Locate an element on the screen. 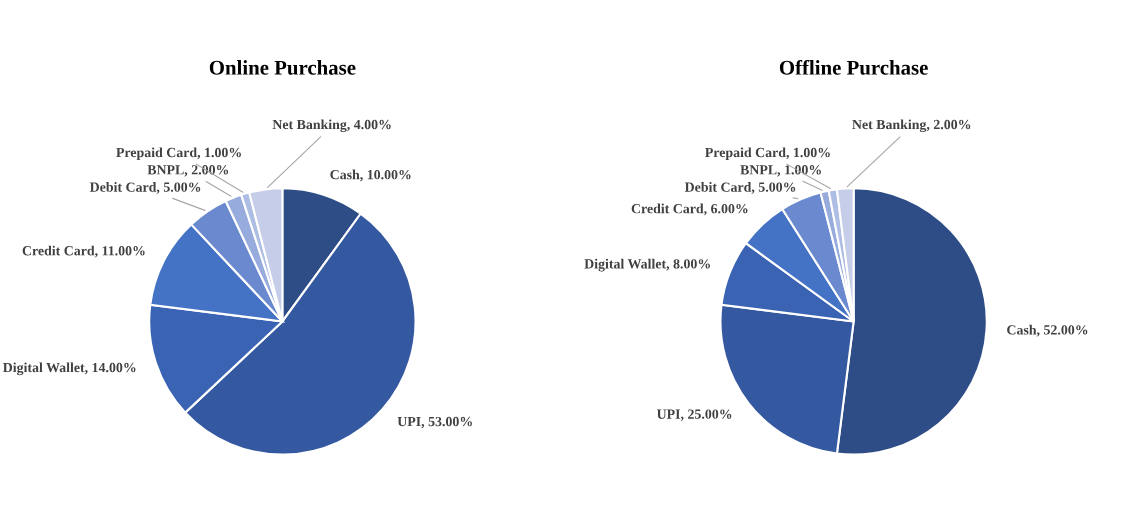 The image size is (1136, 520). slice-label: Cash, 10.00% is located at coordinates (370, 175).